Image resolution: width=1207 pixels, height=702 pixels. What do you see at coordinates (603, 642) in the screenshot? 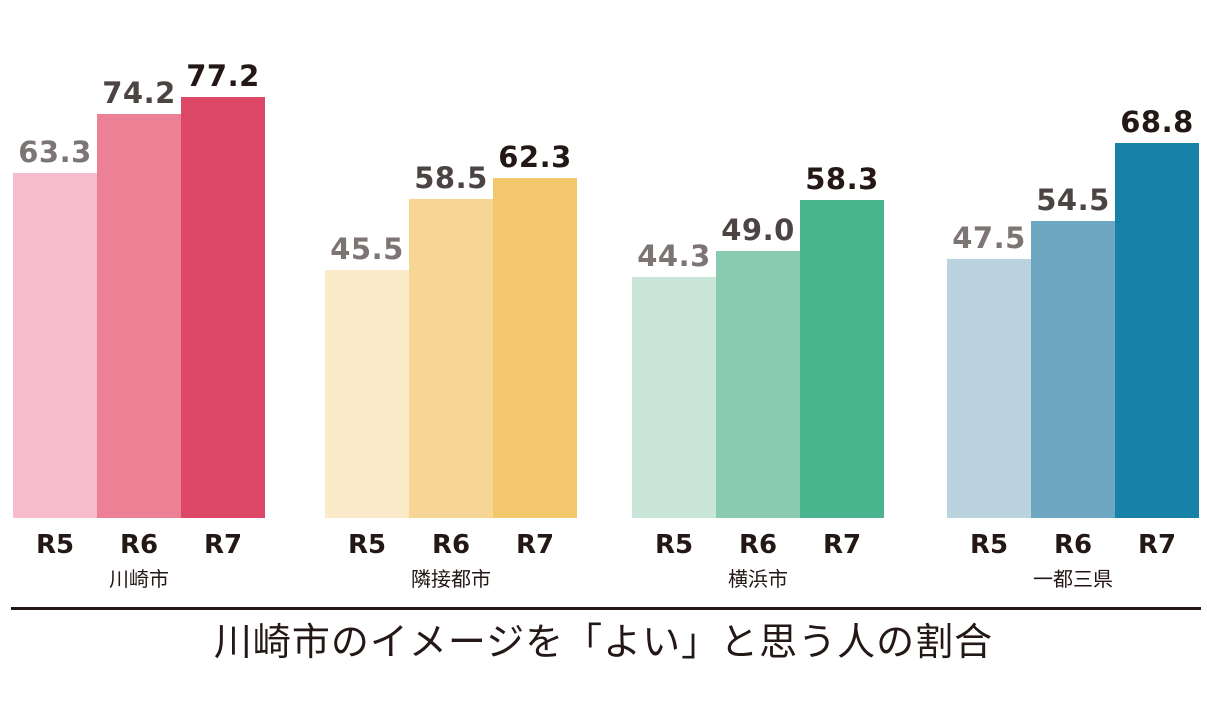
I see `chart-title: 川崎市のイメージを「よい」と思う人の割合` at bounding box center [603, 642].